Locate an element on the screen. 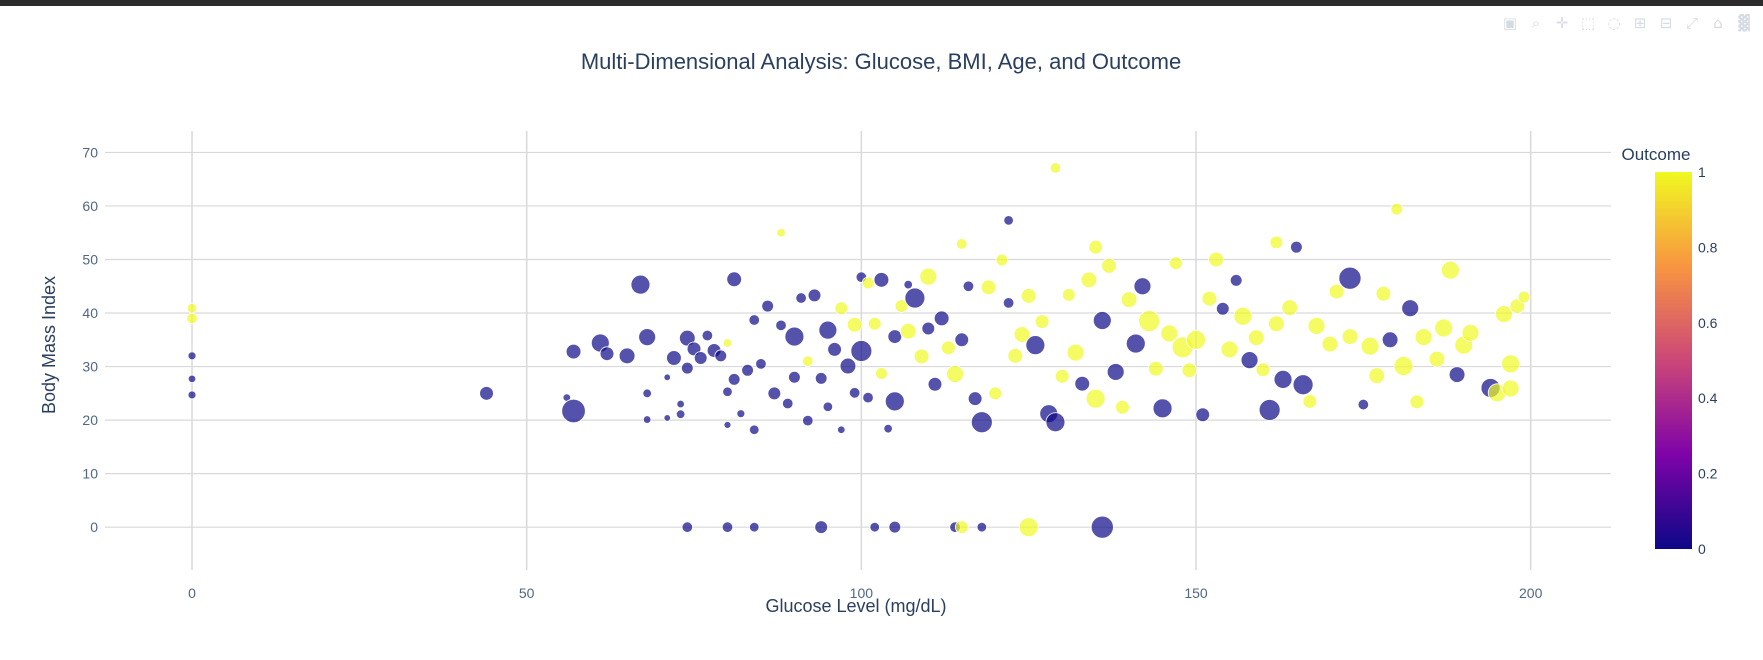 This screenshot has width=1763, height=660. colorbar-tick-label: 0.8 is located at coordinates (1708, 247).